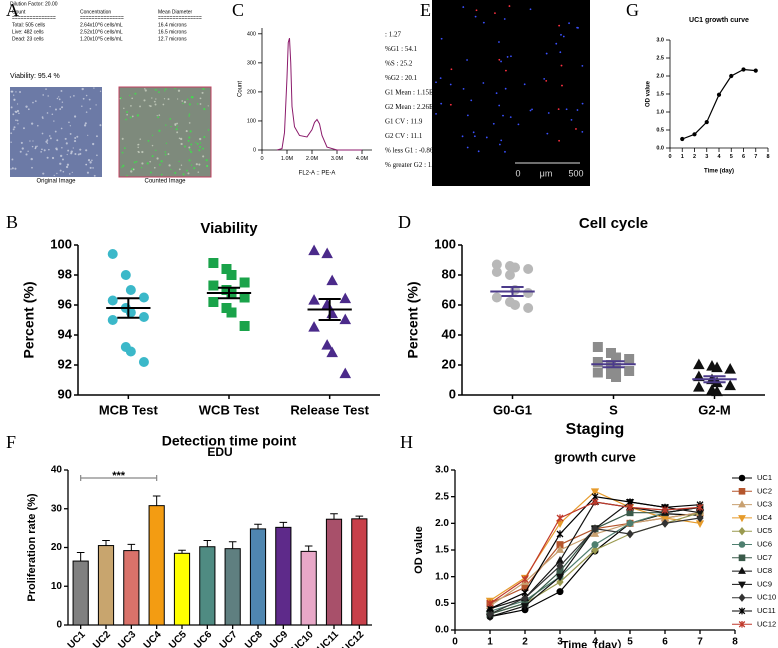 This screenshot has height=648, width=778. I want to click on x-axis-label: Detection time point, so click(229, 441).